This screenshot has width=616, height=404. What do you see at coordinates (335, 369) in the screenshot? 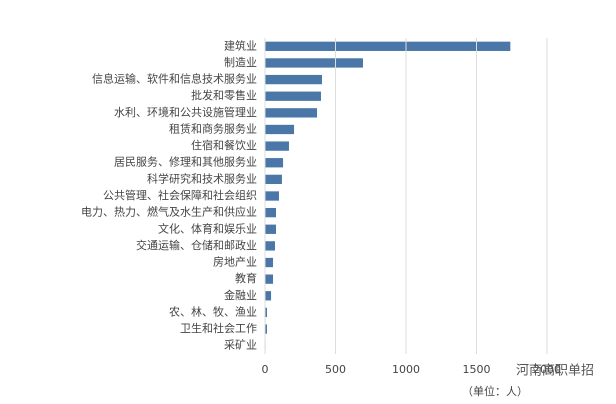
I see `x-tick-label: 500` at bounding box center [335, 369].